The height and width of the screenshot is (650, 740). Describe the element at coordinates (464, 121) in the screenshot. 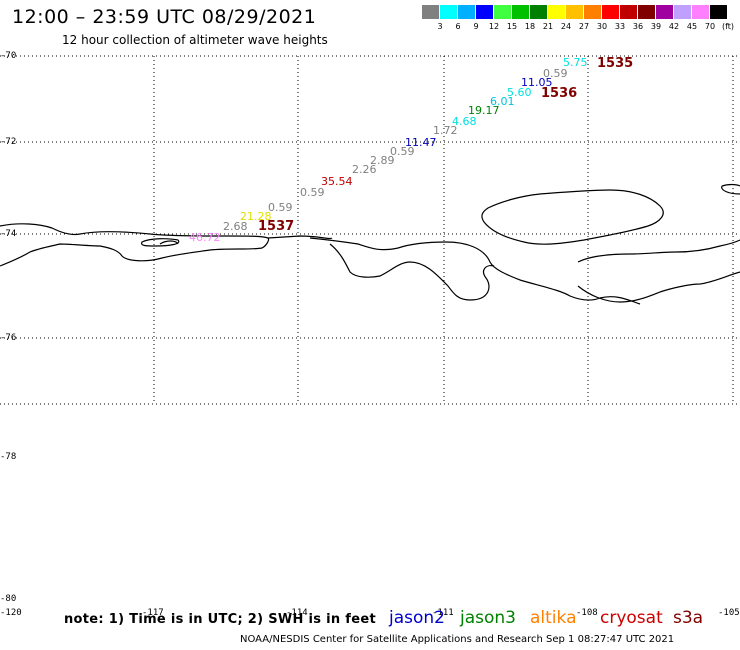

I see `wave-height-label: 4.68` at that location.